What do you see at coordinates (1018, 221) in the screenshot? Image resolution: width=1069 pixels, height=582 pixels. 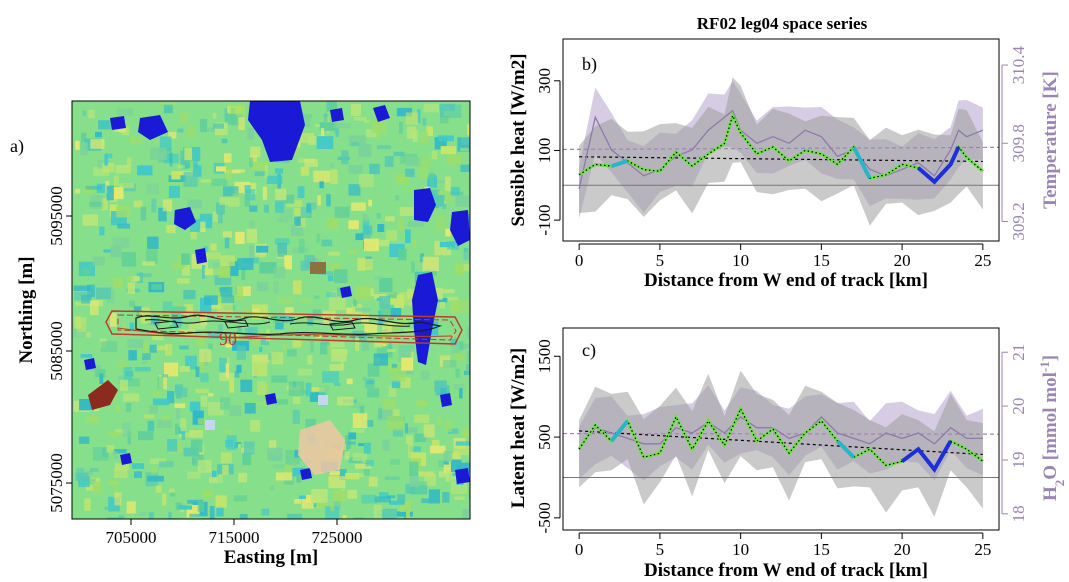 I see `right-tick-label: 309.2` at bounding box center [1018, 221].